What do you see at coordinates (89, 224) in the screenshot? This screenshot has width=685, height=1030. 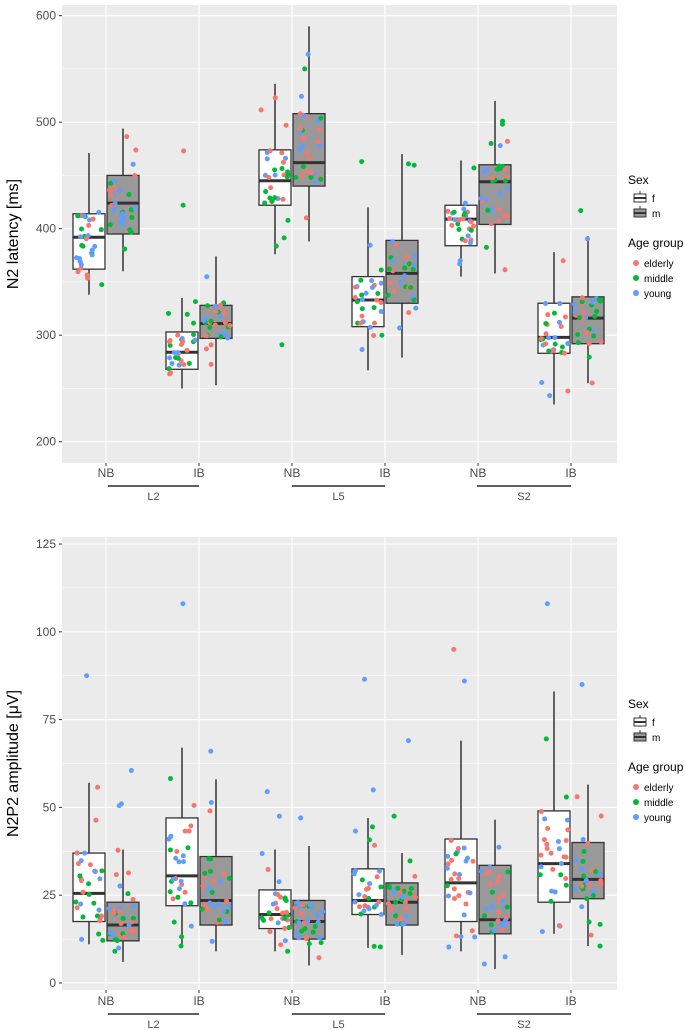 I see `box-L2-NB-f` at bounding box center [89, 224].